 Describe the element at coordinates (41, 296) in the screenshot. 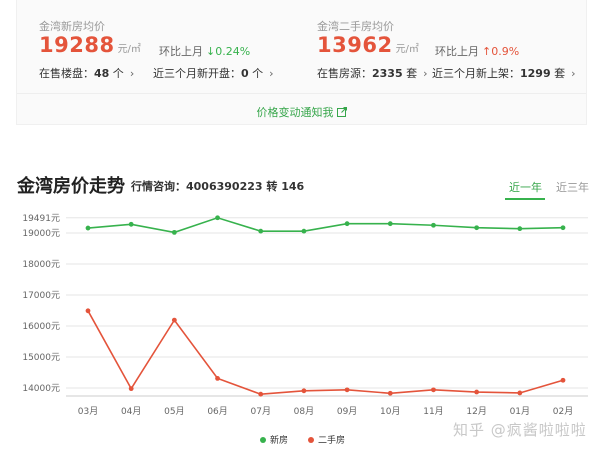

I see `y-tick-label: 17000元` at that location.